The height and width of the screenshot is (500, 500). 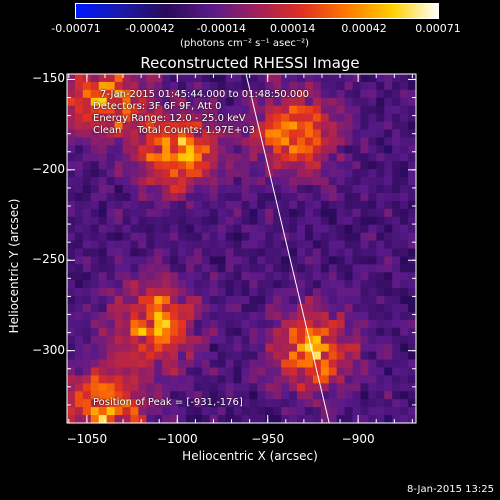 I want to click on energy-range-text: Energy Range: 12.0 - 25.0 keV, so click(x=169, y=118).